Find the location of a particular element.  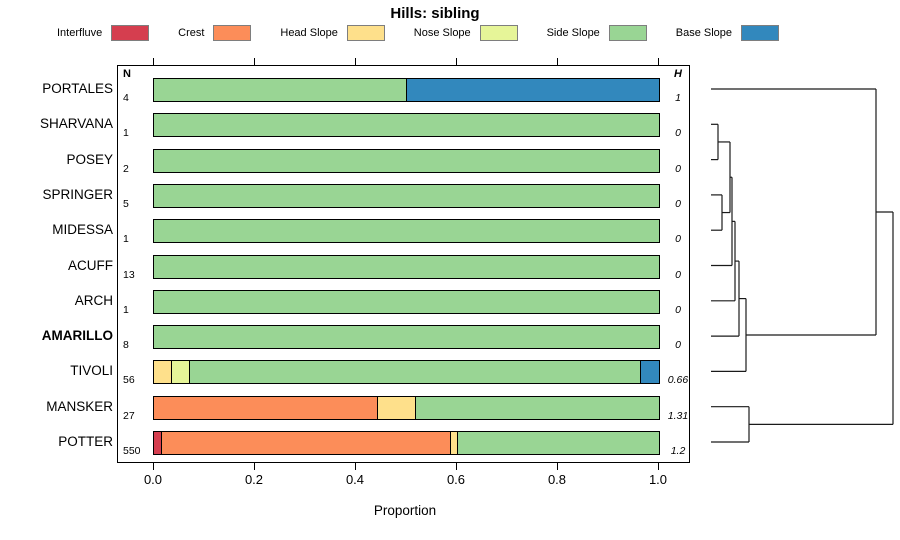

h-value: 1.31 is located at coordinates (678, 415).